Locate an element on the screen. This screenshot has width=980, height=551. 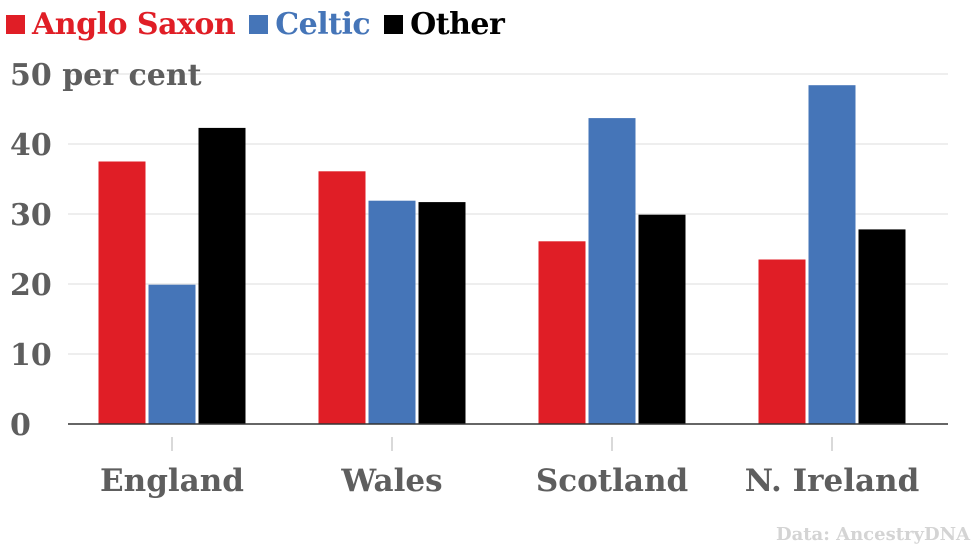
y-tick-label: 10 is located at coordinates (31, 355).